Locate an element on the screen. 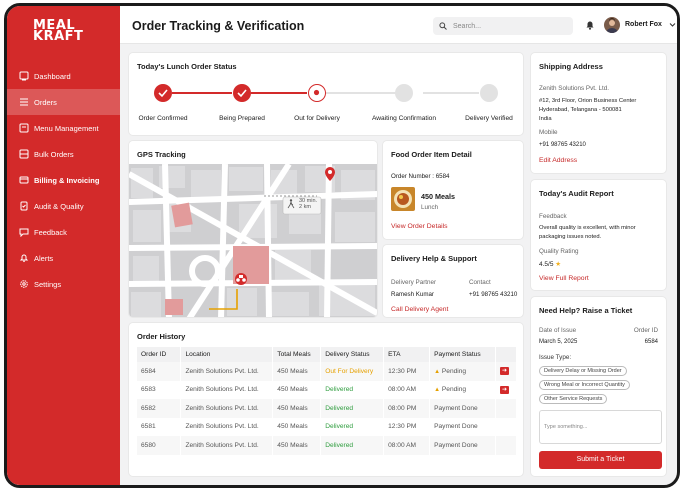  ticket-title: Need Help? Raise a Ticket is located at coordinates (586, 310).